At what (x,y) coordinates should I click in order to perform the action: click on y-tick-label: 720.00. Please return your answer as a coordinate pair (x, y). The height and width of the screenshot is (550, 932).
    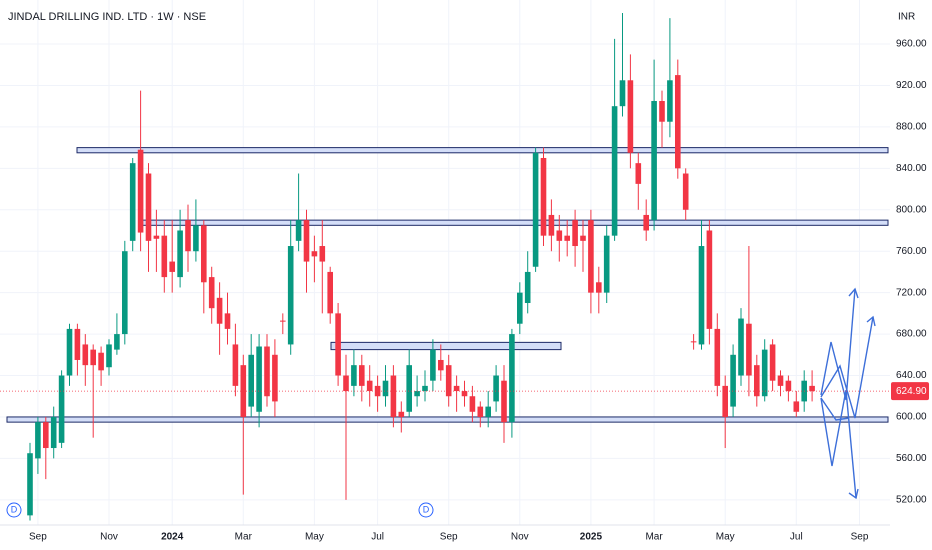
    Looking at the image, I should click on (911, 292).